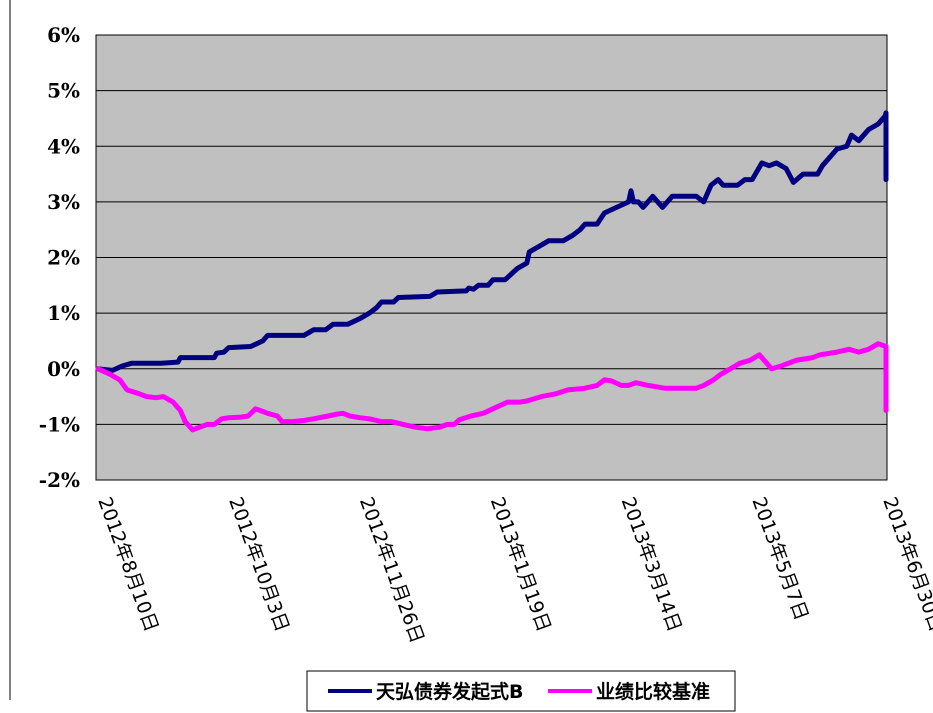  I want to click on x-tick-label: 2012年10月3日, so click(258, 564).